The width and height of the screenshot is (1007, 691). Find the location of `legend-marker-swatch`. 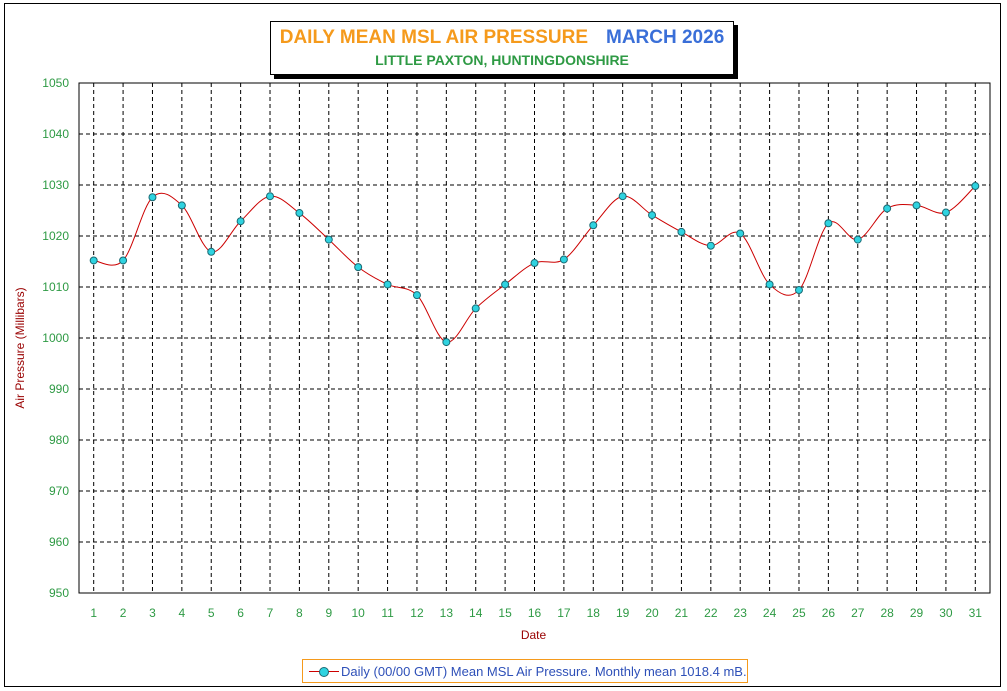

legend-marker-swatch is located at coordinates (324, 672).